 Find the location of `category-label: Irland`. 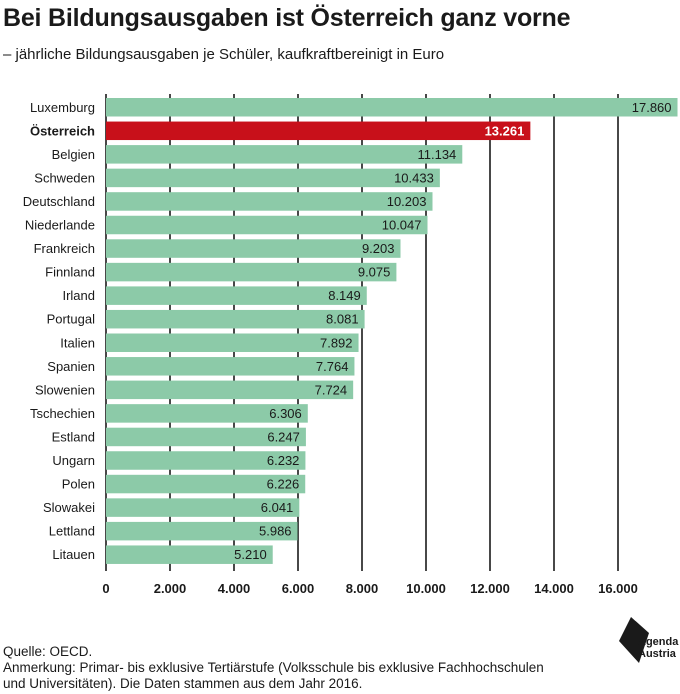

category-label: Irland is located at coordinates (78, 295).